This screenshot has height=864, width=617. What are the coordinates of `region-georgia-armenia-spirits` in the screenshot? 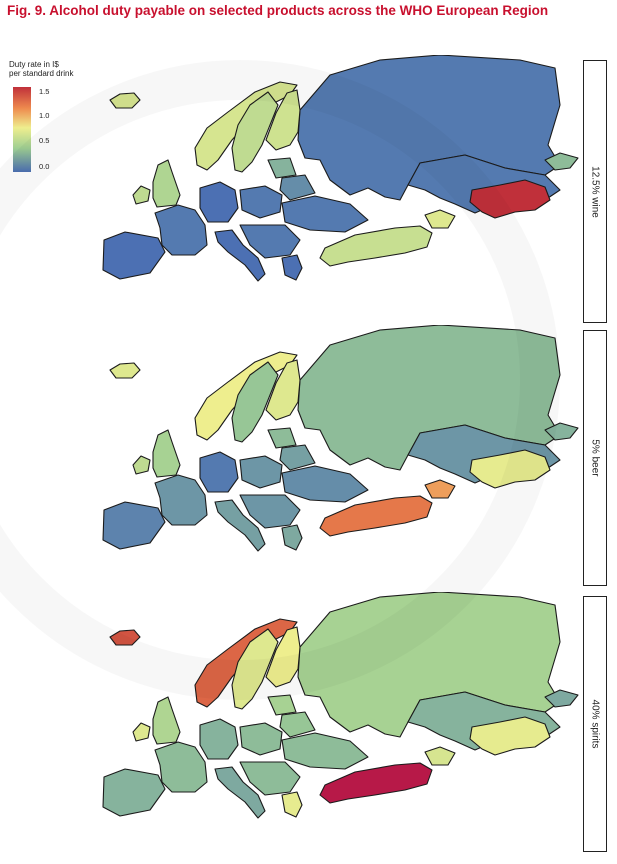 It's located at (440, 756).